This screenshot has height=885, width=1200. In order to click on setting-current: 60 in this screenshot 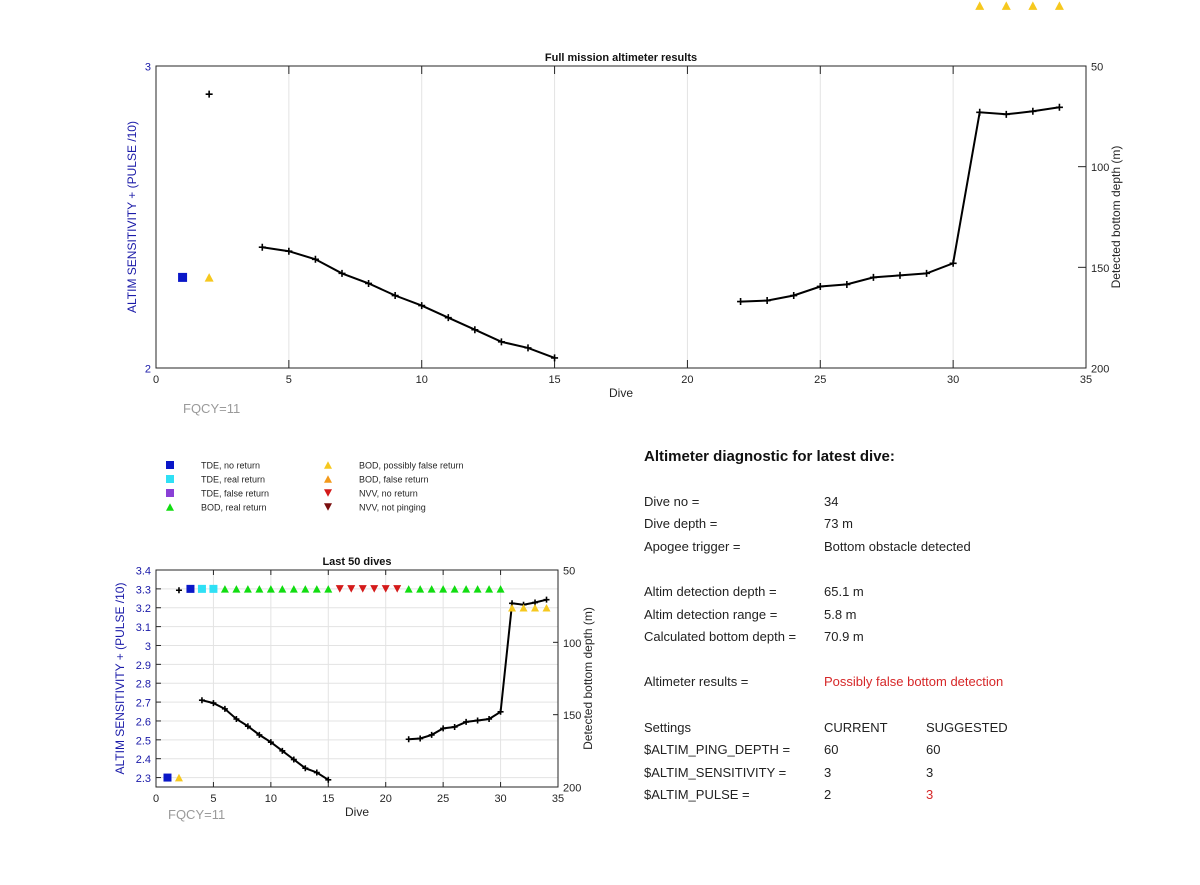, I will do `click(831, 749)`.